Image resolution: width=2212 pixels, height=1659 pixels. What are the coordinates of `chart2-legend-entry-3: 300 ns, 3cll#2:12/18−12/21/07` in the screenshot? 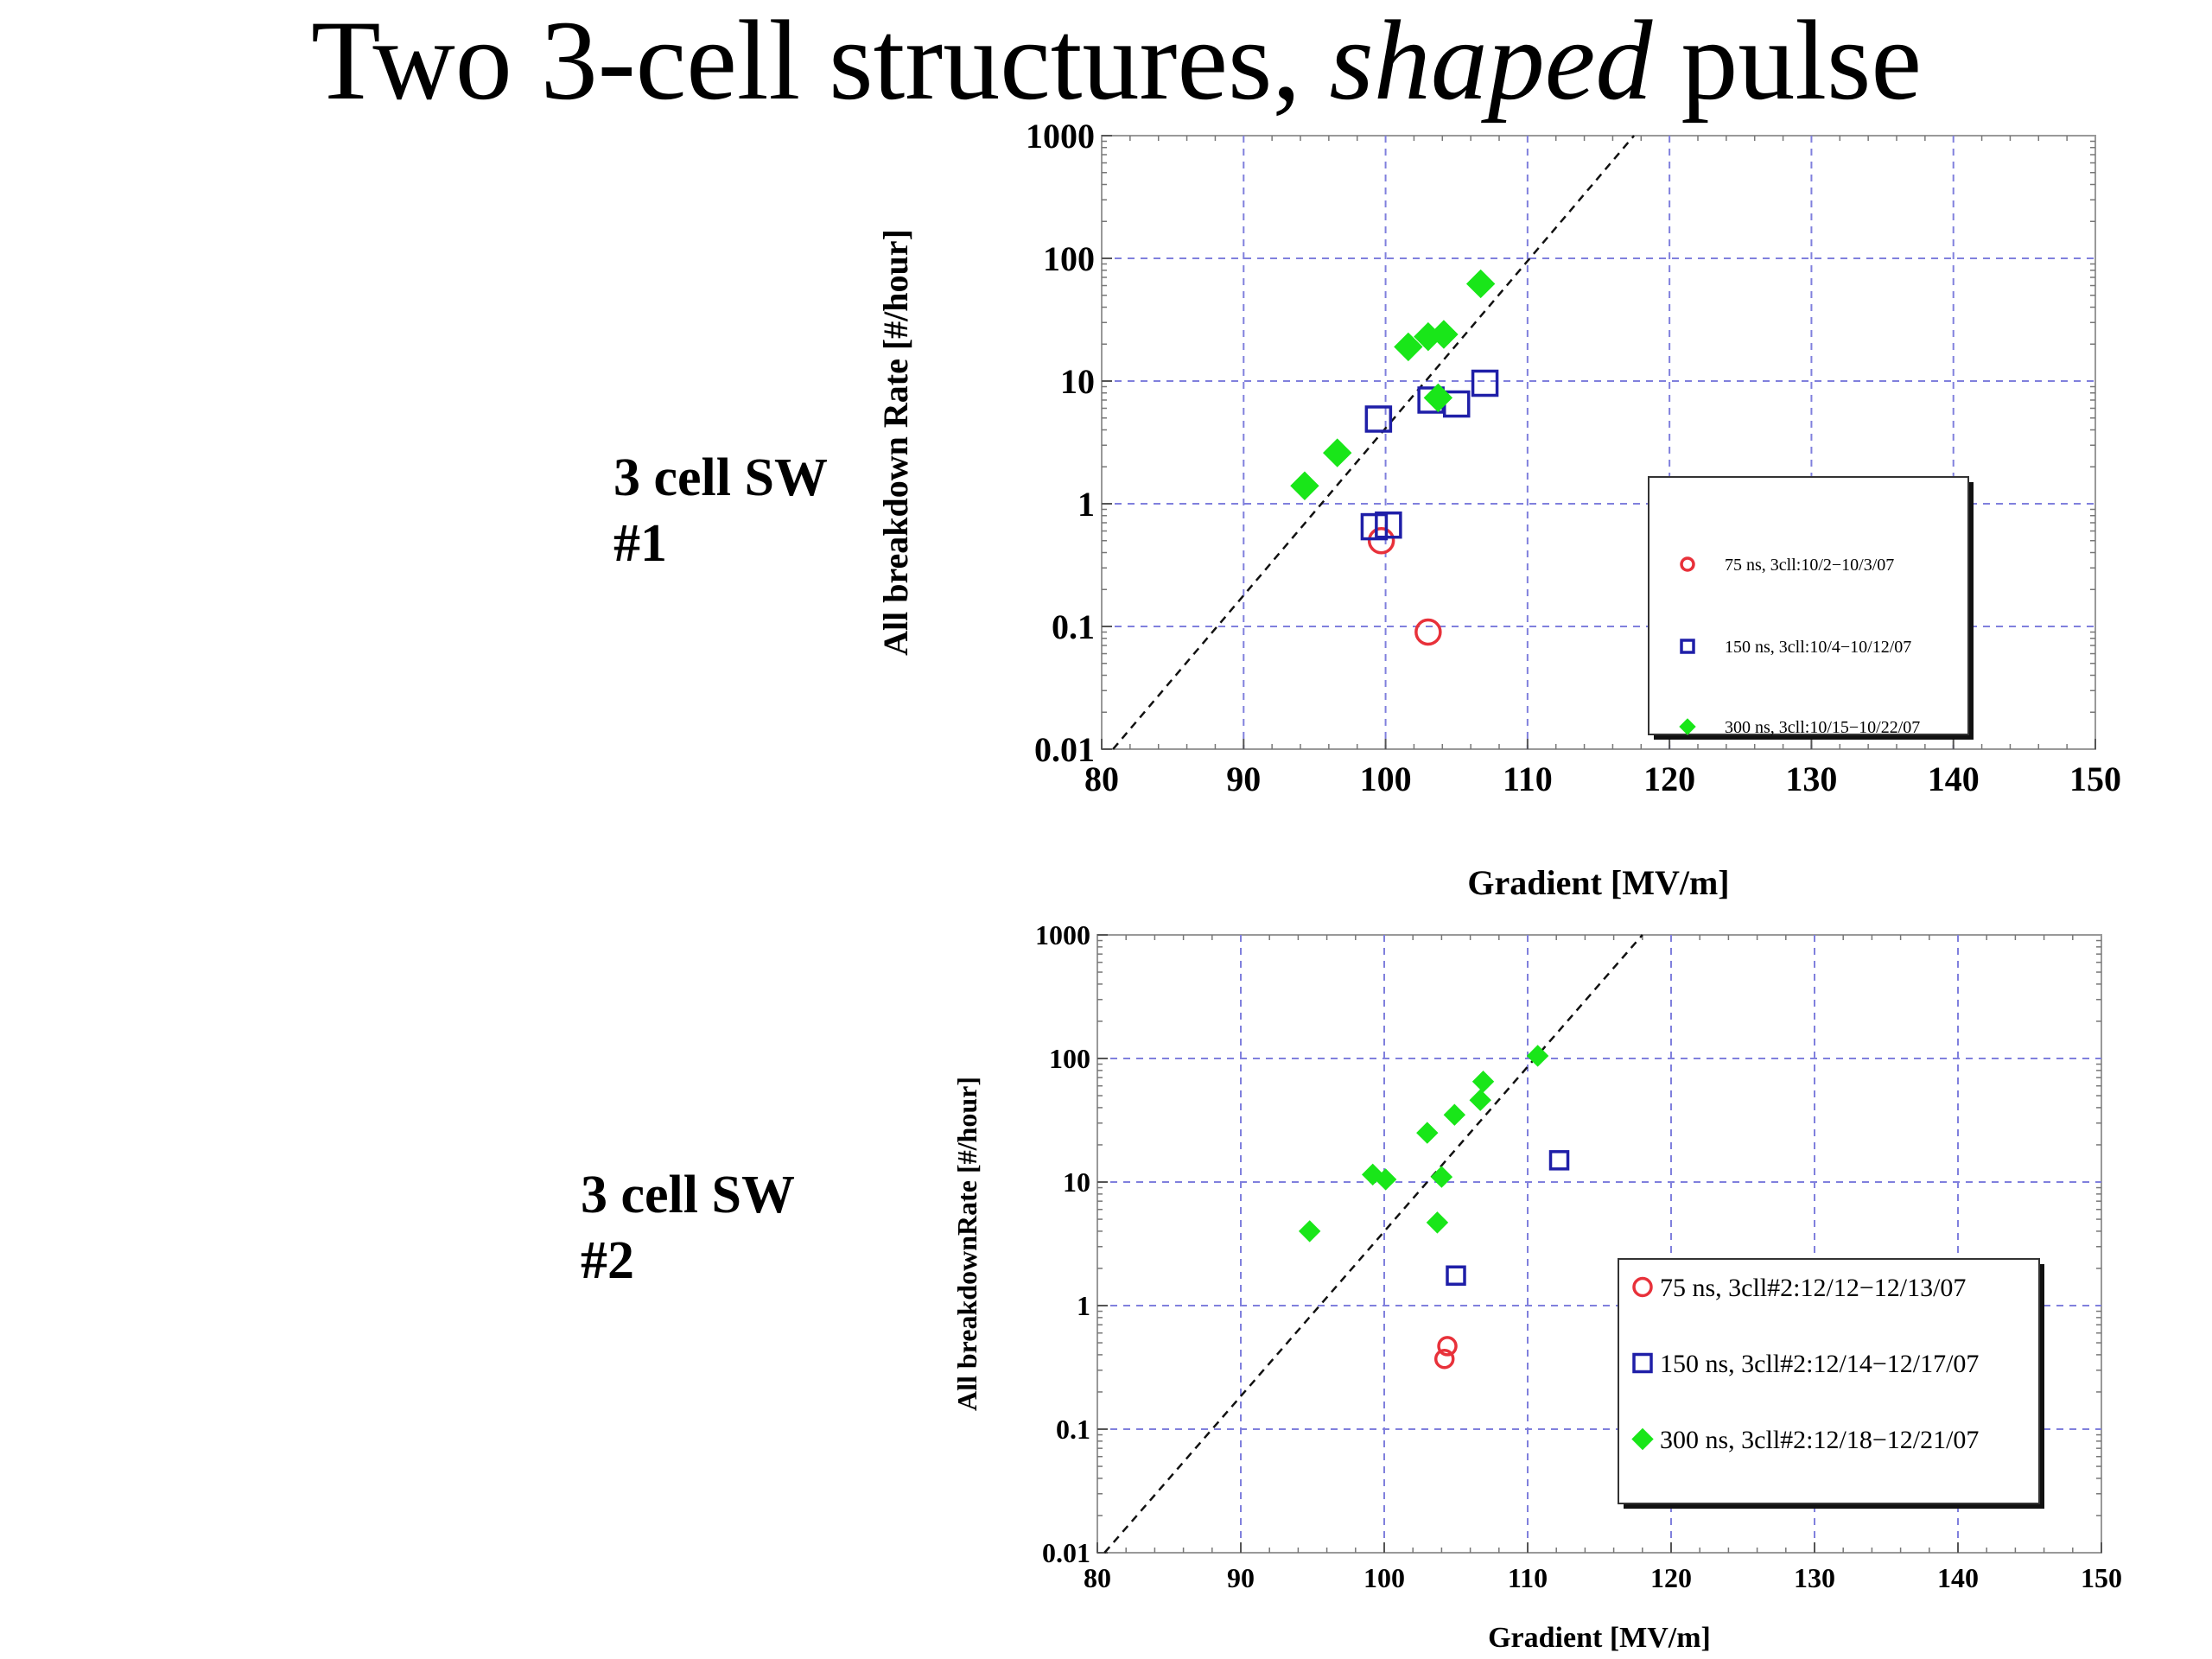 It's located at (1819, 1440).